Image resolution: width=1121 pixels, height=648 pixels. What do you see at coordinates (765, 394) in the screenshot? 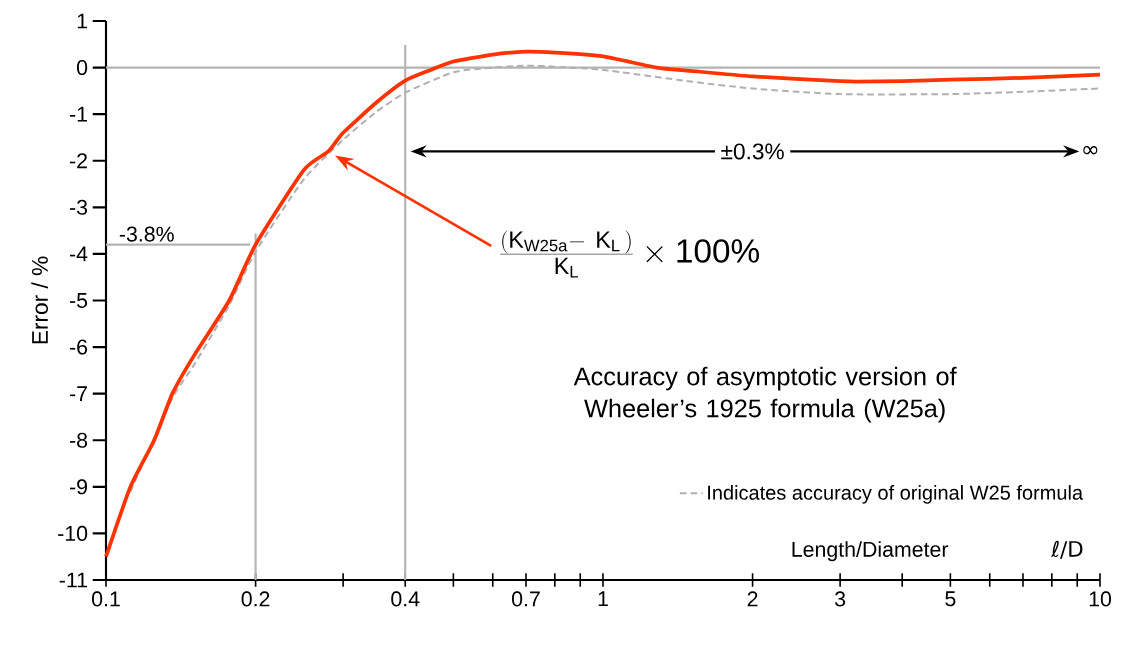
I see `text: Accuracy of asymptotic version of Wheeler’s 1925 formula (W25a)` at bounding box center [765, 394].